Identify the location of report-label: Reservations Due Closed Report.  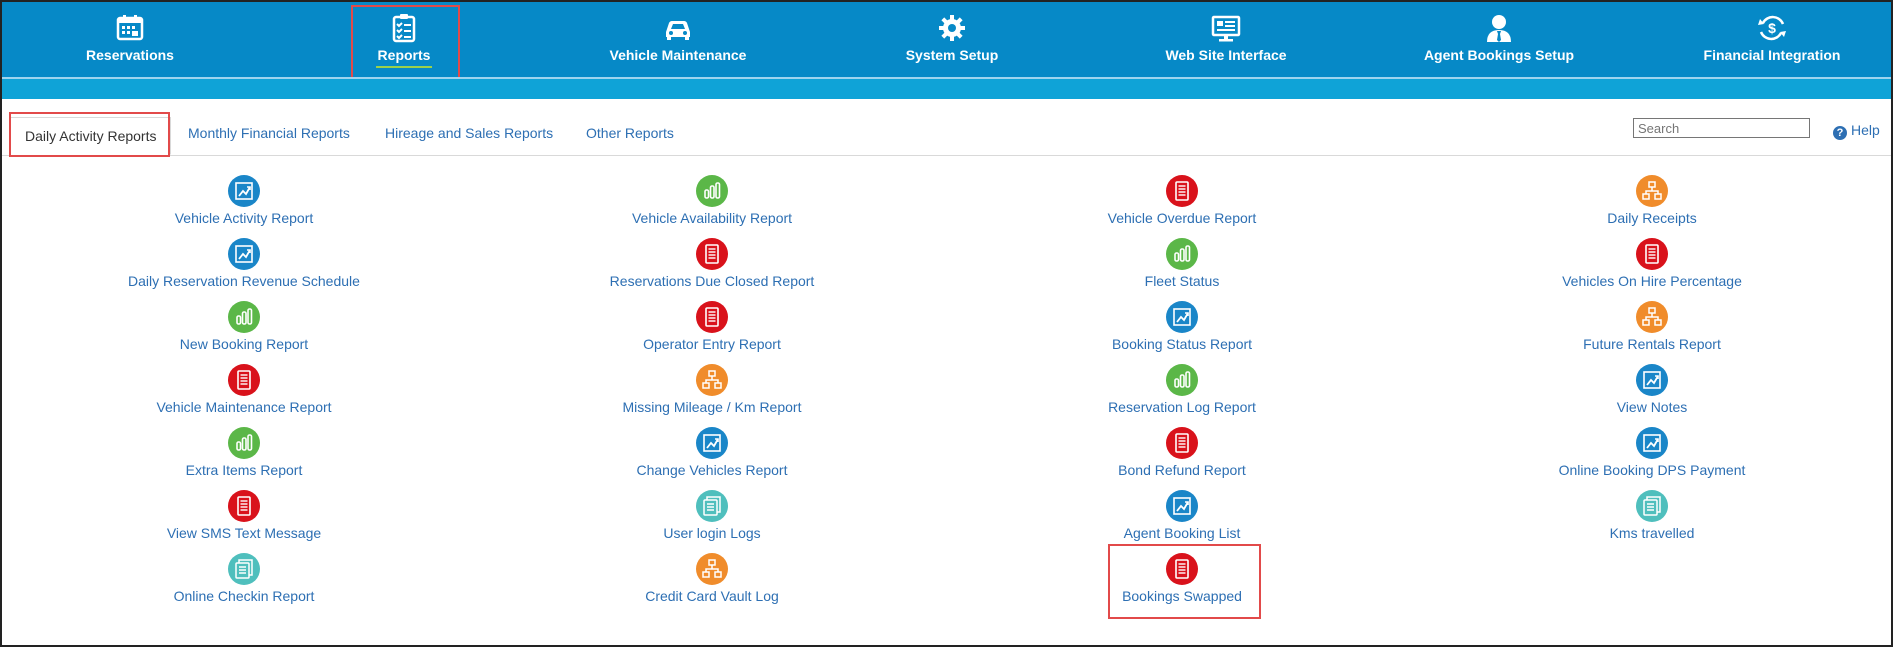
(712, 281).